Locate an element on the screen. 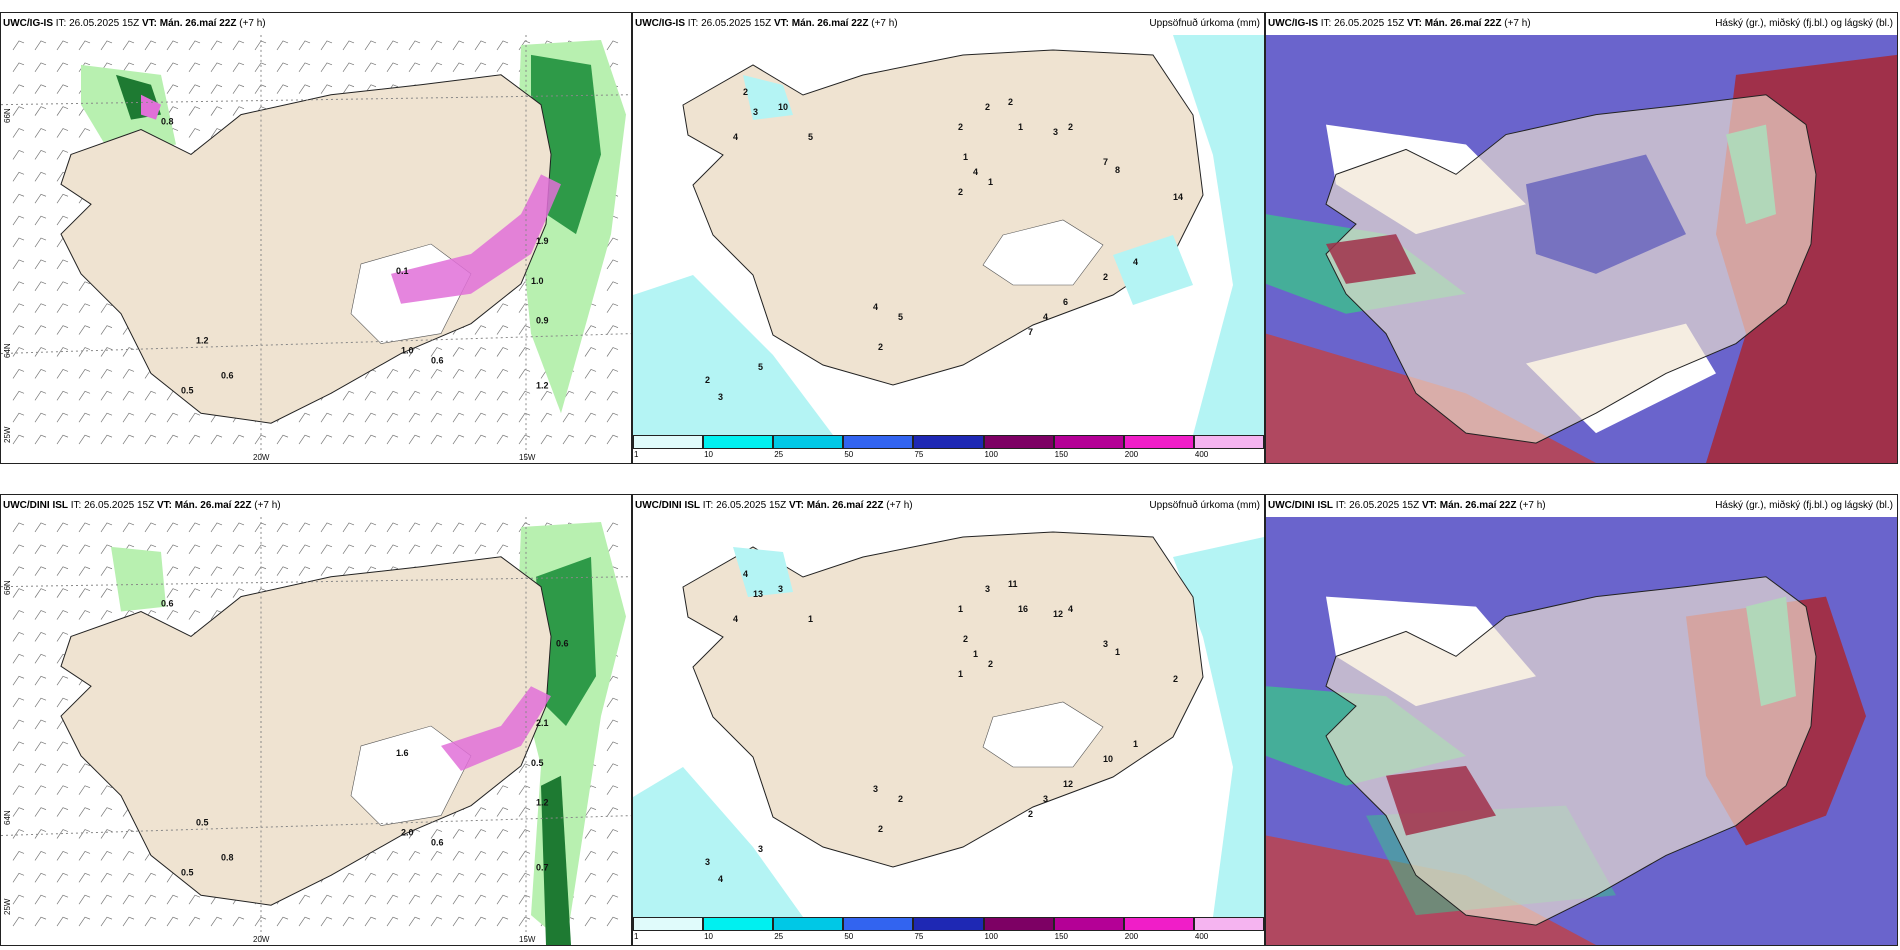 The width and height of the screenshot is (1900, 950). colorbar-tick: 1 is located at coordinates (636, 936).